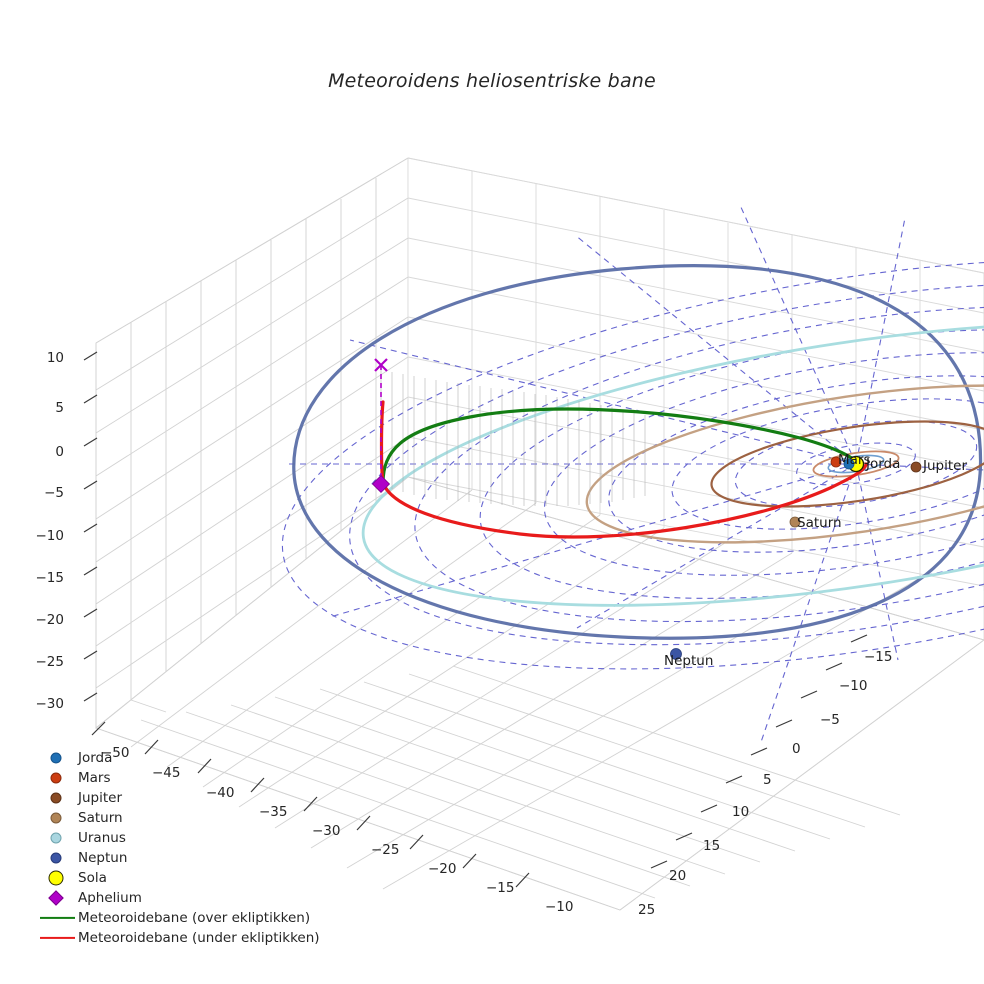  Describe the element at coordinates (621, 446) in the screenshot. I see `meteoroid-orbit-above` at that location.